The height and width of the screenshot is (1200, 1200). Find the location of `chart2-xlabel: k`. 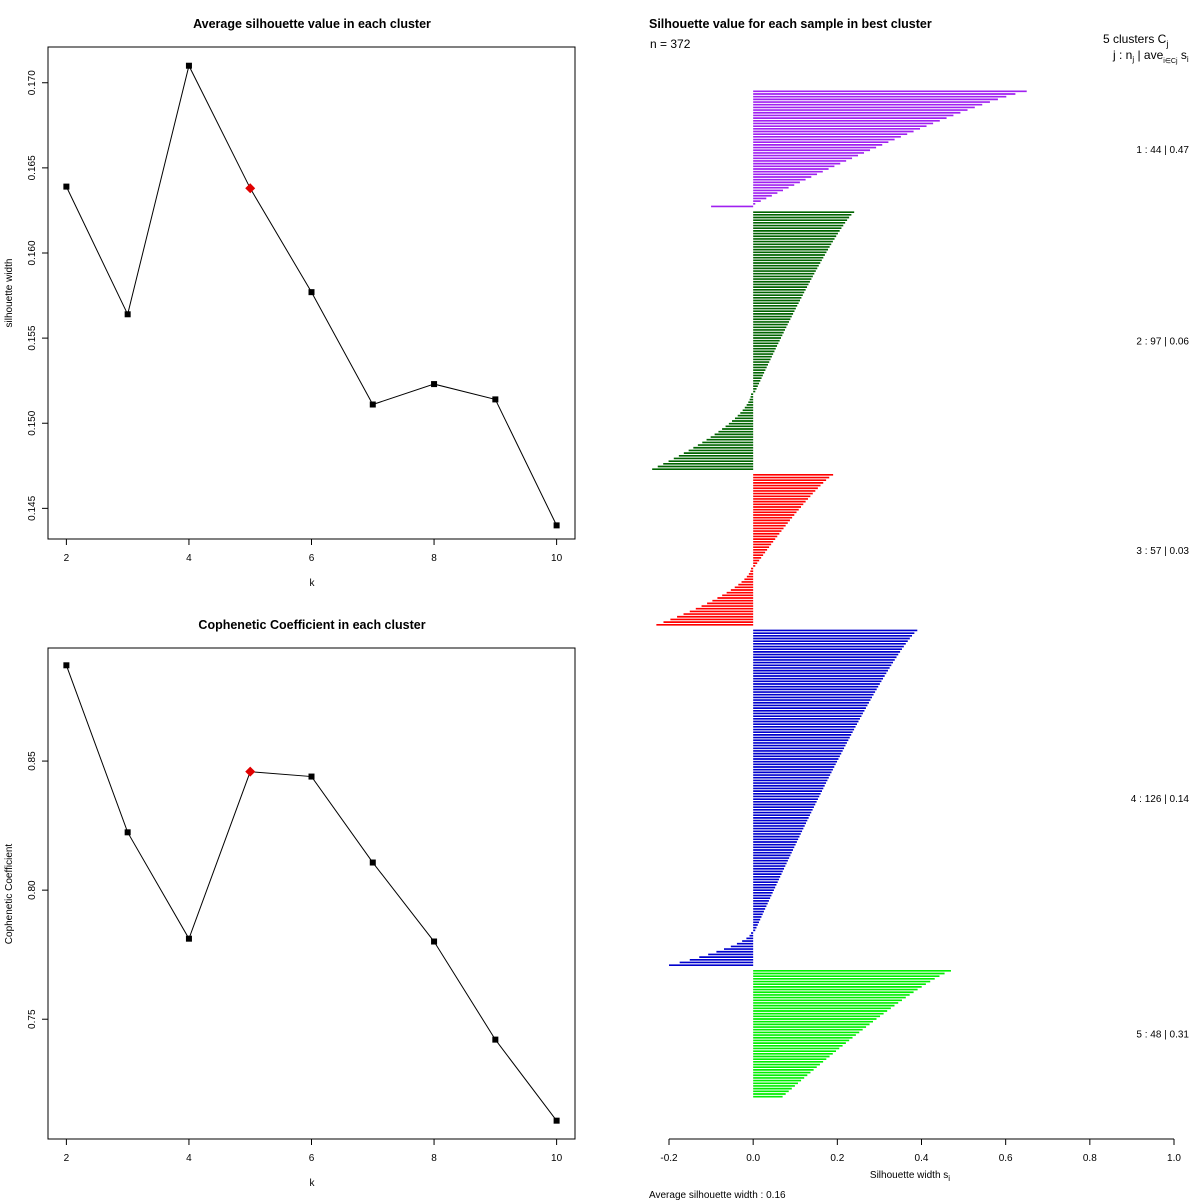

chart2-xlabel: k is located at coordinates (313, 1183).